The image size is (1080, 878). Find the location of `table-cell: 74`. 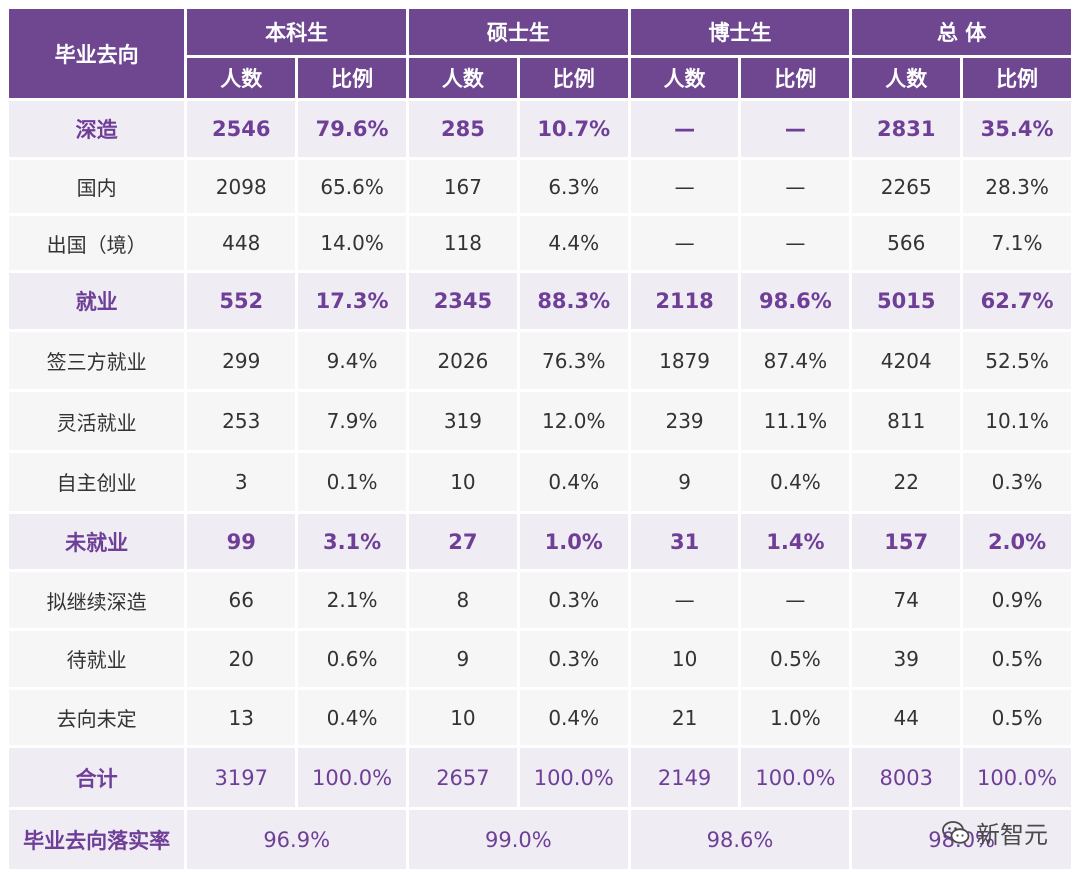

table-cell: 74 is located at coordinates (906, 600).